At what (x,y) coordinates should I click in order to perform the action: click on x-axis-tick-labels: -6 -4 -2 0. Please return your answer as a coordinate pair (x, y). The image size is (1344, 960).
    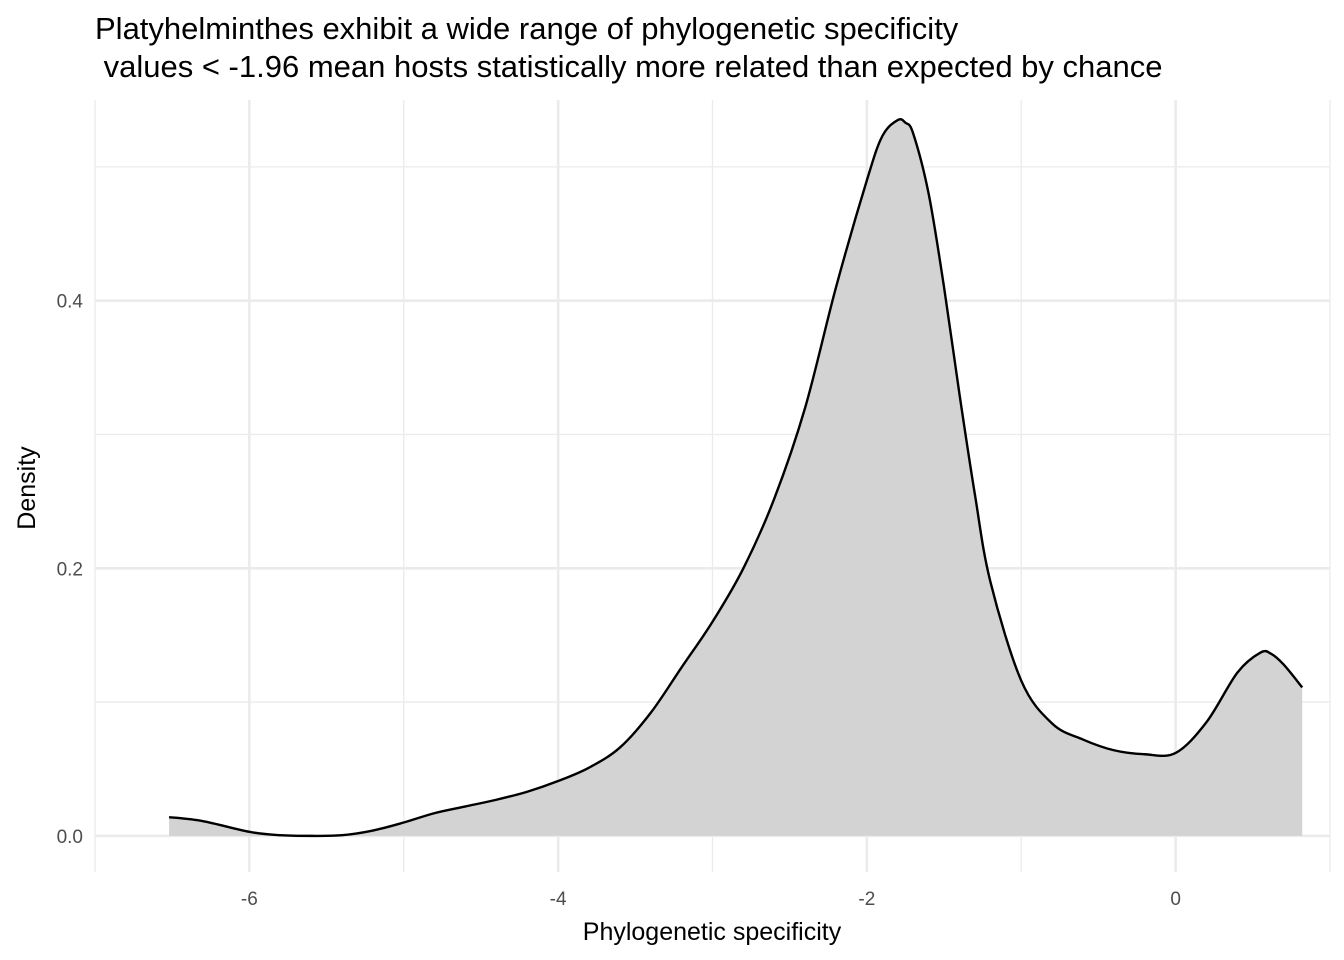
    Looking at the image, I should click on (711, 899).